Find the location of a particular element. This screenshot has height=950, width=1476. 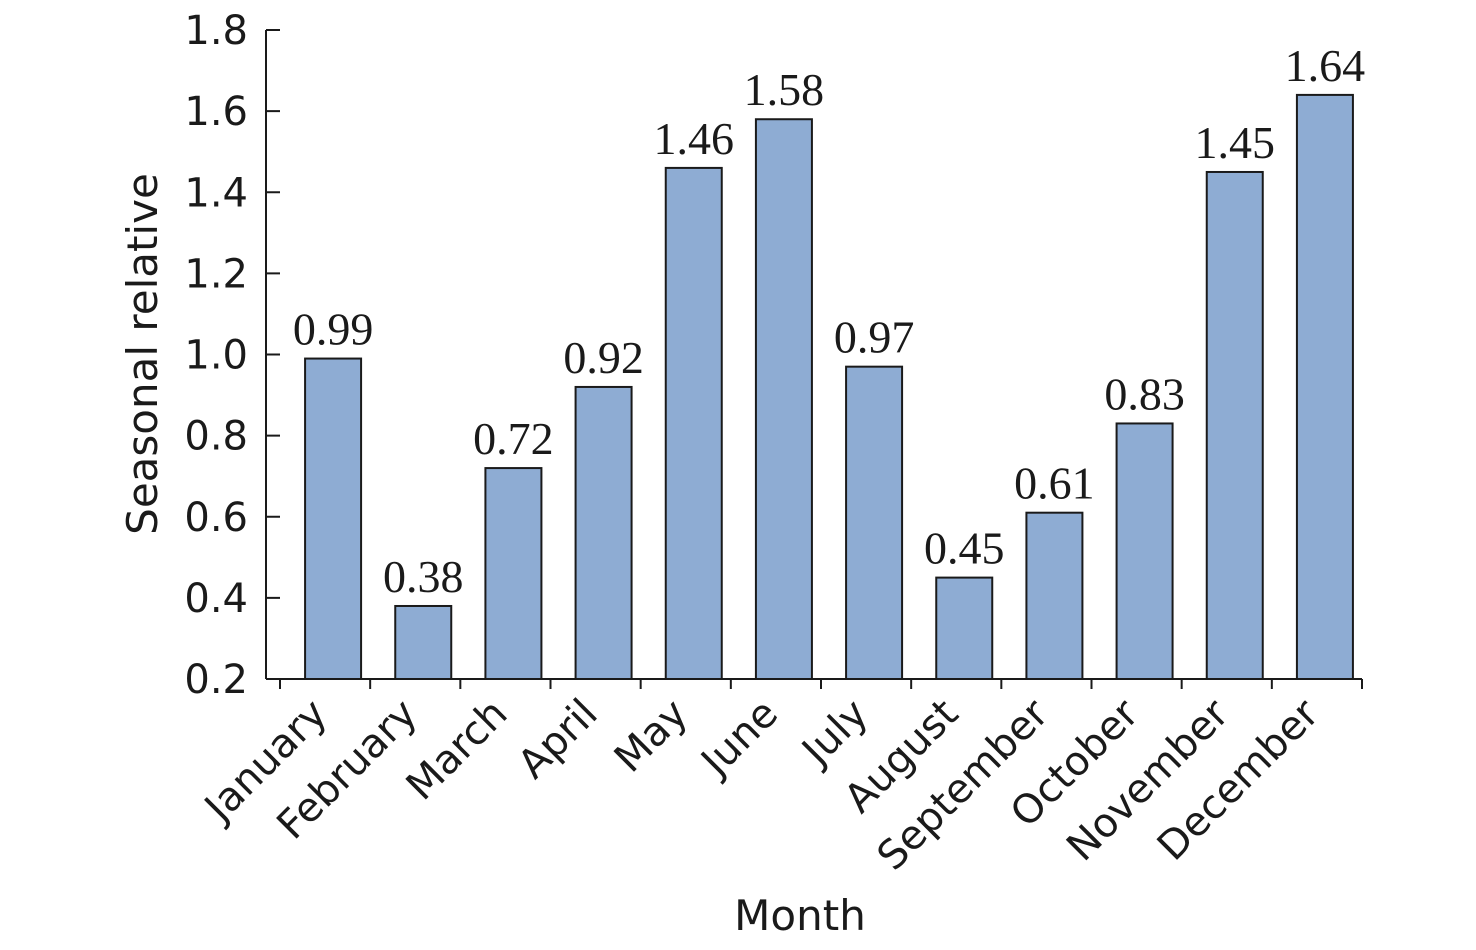

y-tick-label: 0.2 is located at coordinates (216, 680).